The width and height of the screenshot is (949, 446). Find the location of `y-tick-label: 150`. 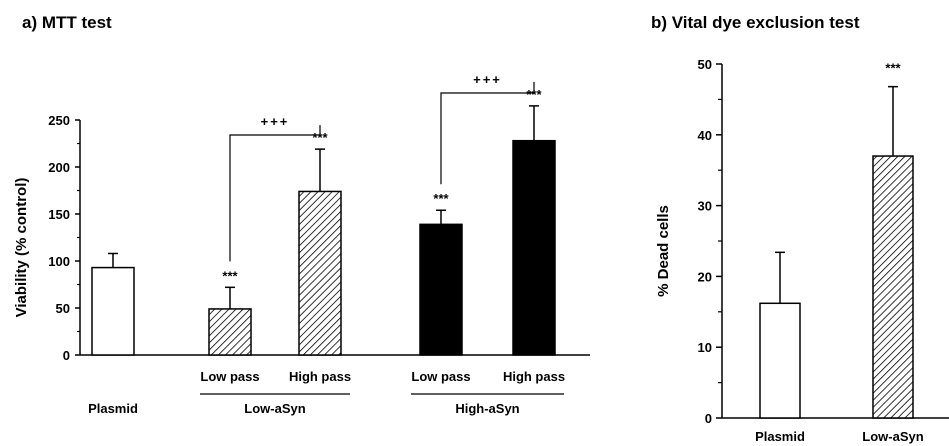

y-tick-label: 150 is located at coordinates (59, 214).